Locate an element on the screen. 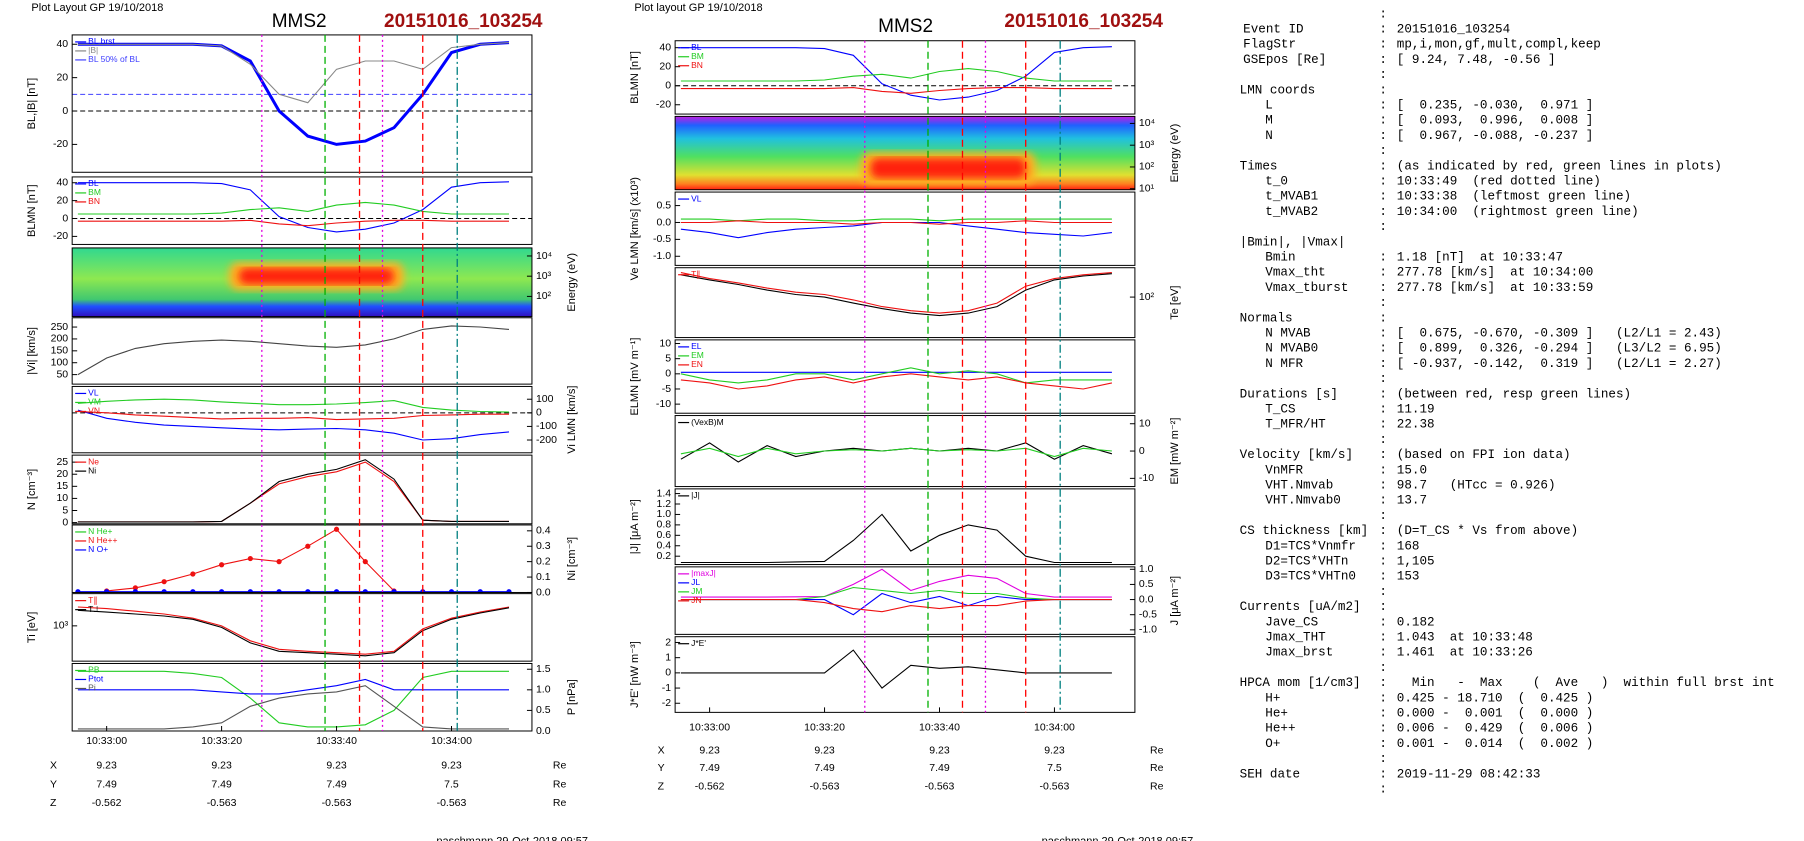 The height and width of the screenshot is (841, 1804). info-label: T_MFR/HT is located at coordinates (1295, 425).